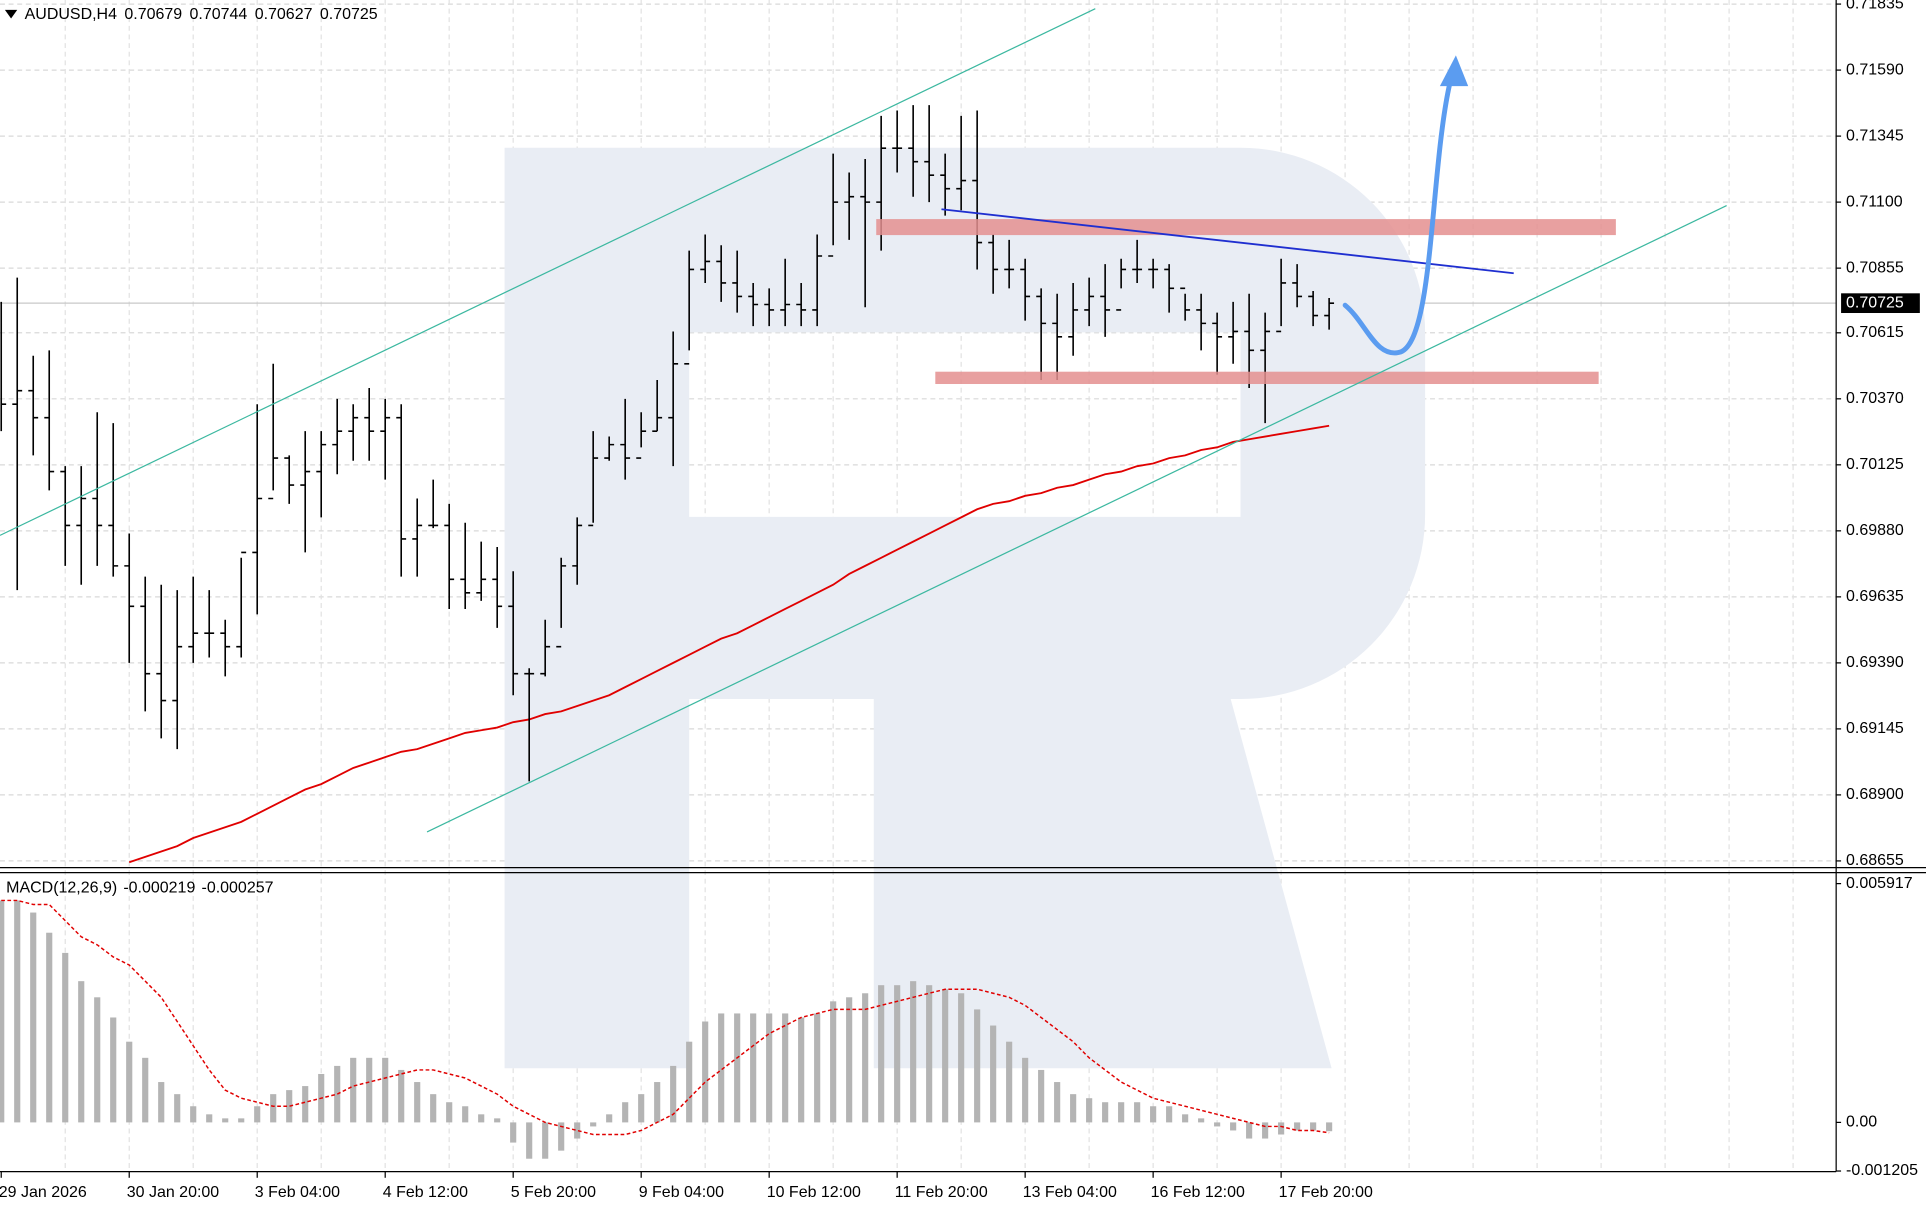 This screenshot has height=1214, width=1926. I want to click on y-tick-label: 0.71100, so click(1874, 201).